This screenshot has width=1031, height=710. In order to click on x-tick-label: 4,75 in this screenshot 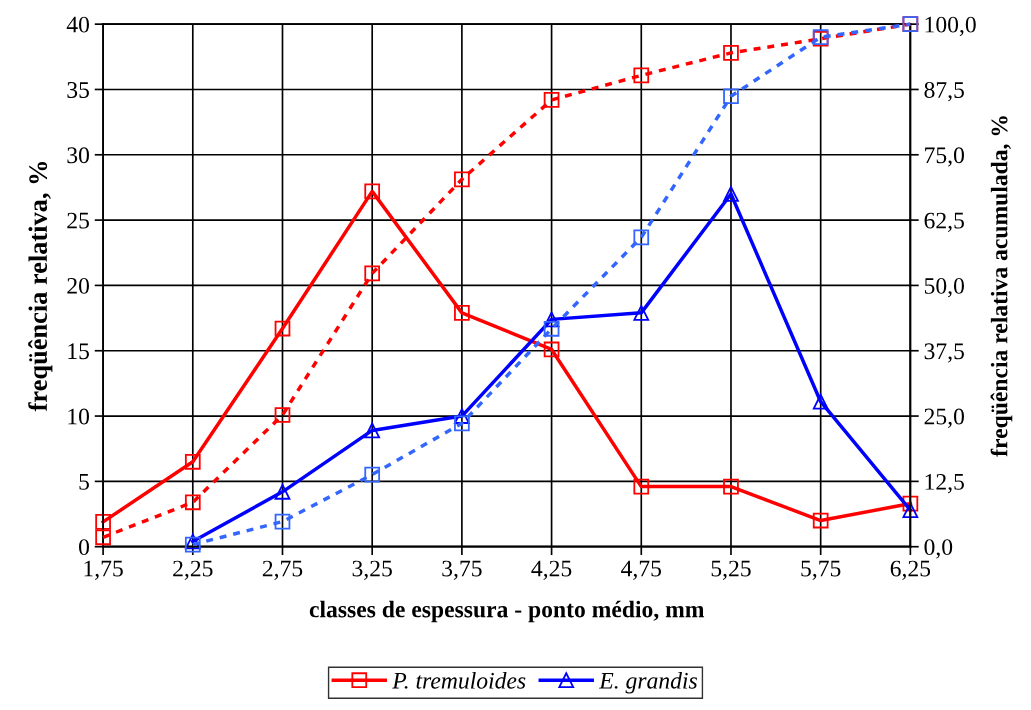, I will do `click(641, 570)`.